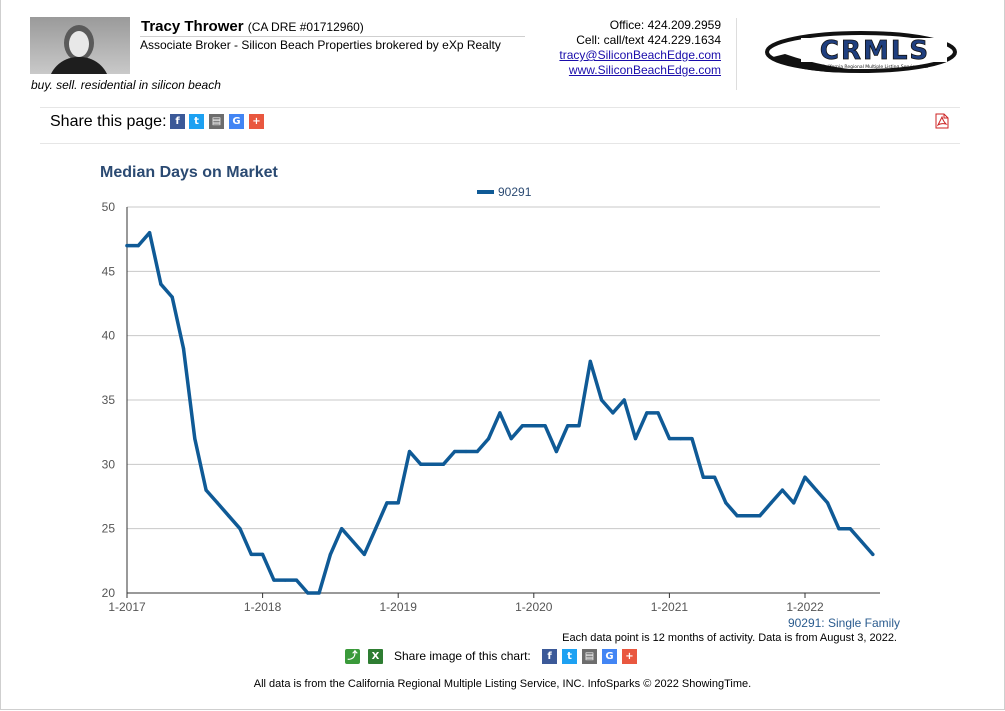  I want to click on y-tick-label-35: 35, so click(109, 400).